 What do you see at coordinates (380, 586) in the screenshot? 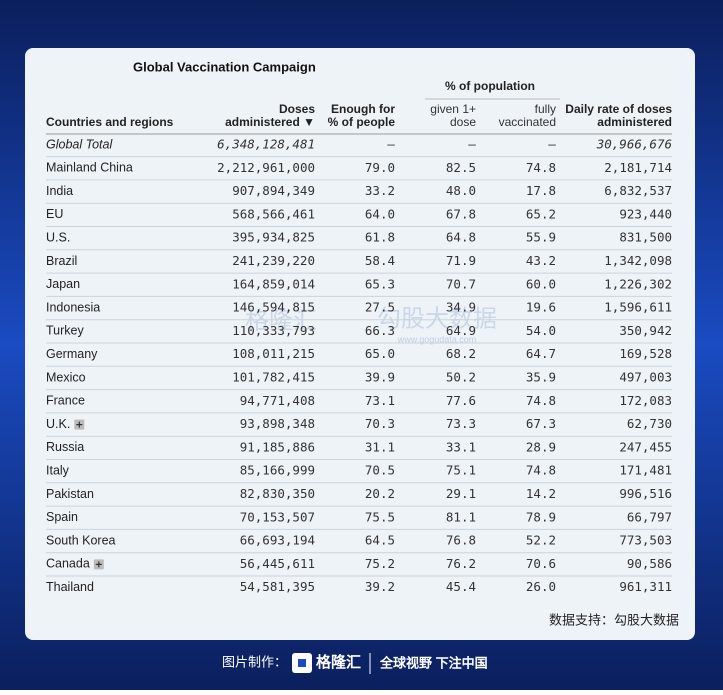
I see `cell: 39.2` at bounding box center [380, 586].